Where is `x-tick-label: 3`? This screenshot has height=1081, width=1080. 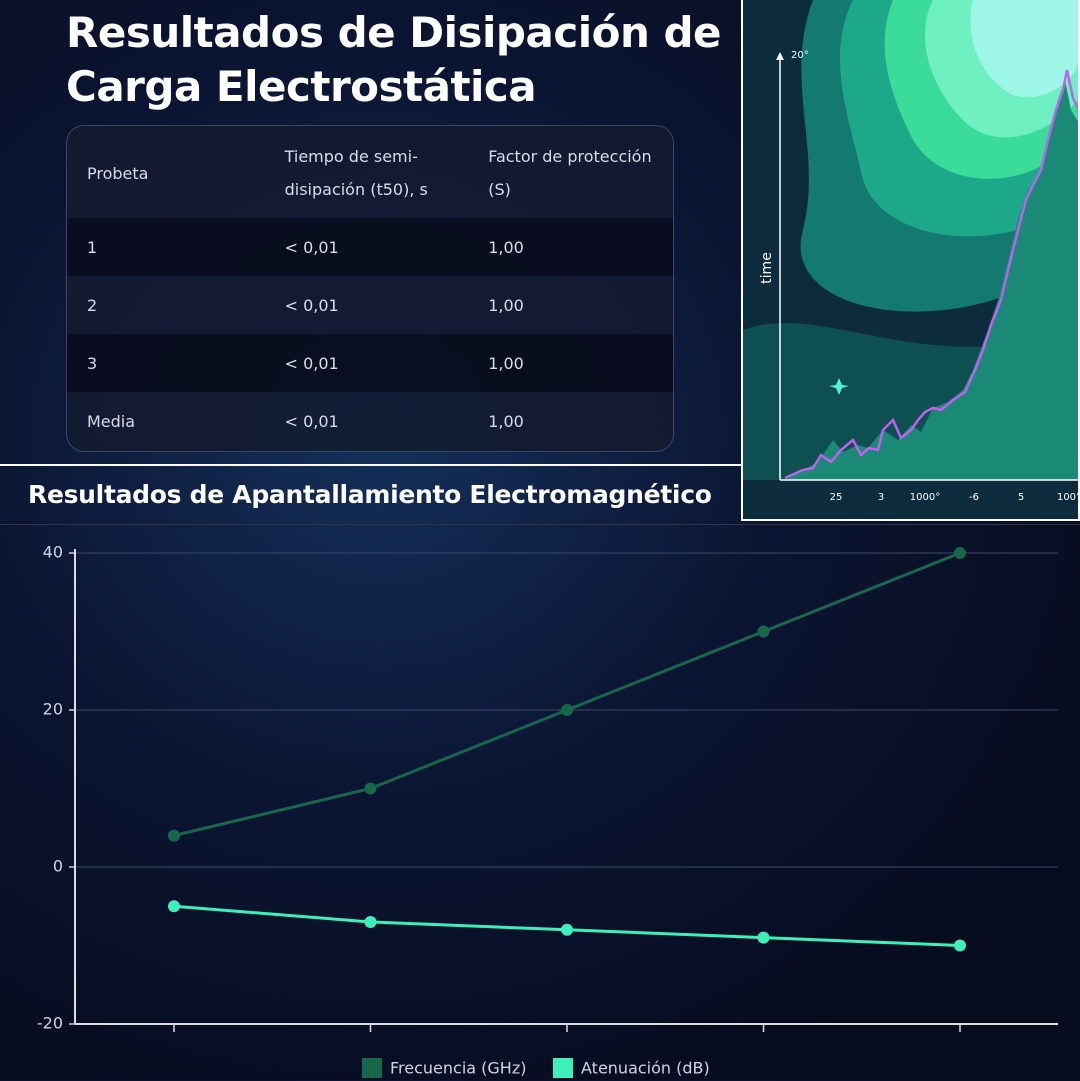 x-tick-label: 3 is located at coordinates (881, 497).